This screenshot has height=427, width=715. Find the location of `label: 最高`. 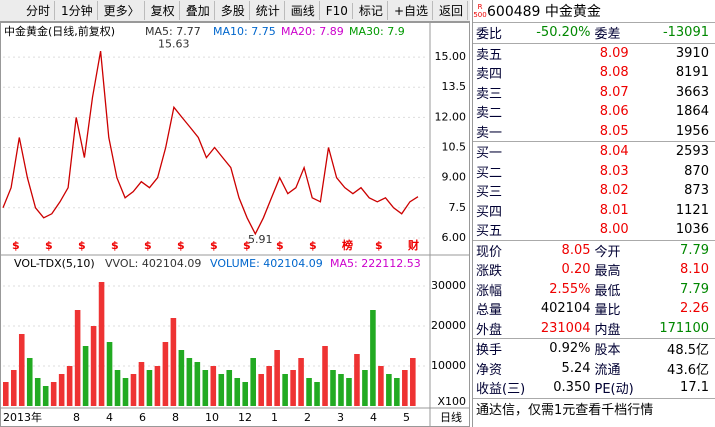

label: 最高 is located at coordinates (607, 272).